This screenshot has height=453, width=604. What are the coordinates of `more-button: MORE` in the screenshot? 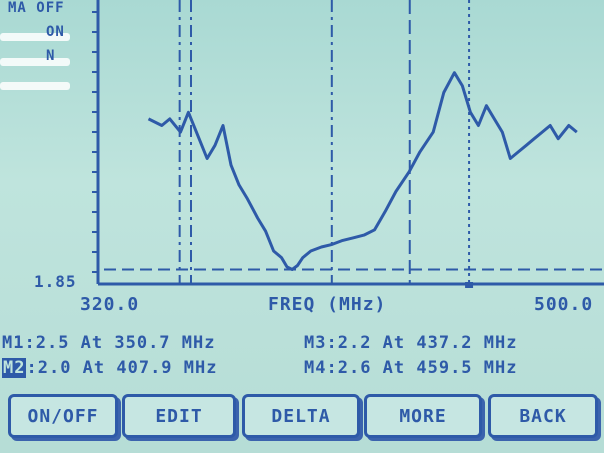 It's located at (423, 416).